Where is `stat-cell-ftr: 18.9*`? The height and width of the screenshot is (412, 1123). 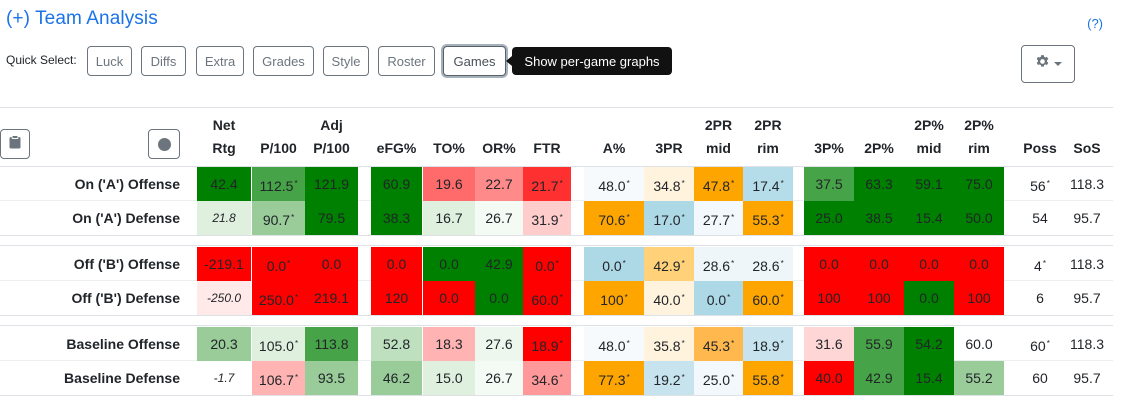 stat-cell-ftr: 18.9* is located at coordinates (547, 344).